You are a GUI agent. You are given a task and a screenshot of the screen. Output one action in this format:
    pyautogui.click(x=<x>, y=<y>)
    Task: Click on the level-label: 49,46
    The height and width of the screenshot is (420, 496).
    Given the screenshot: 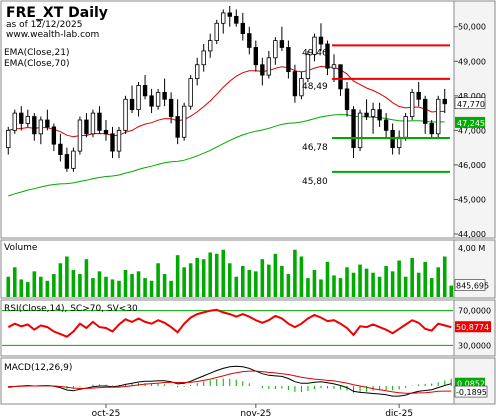 What is the action you would take?
    pyautogui.click(x=315, y=53)
    